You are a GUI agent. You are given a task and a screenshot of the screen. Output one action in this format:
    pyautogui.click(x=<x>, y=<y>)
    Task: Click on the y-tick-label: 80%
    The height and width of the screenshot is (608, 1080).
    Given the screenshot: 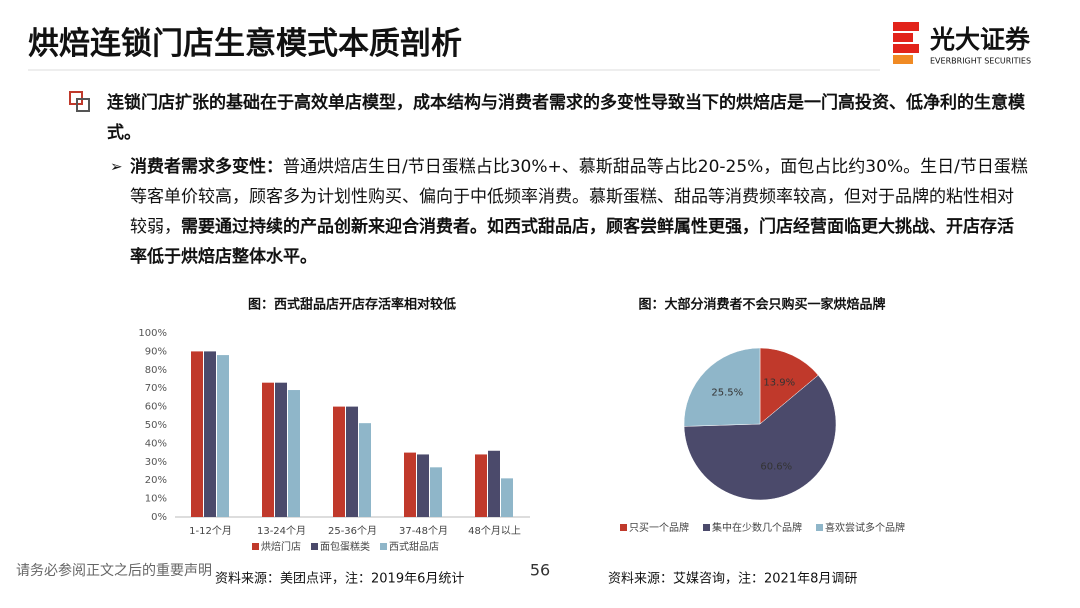 What is the action you would take?
    pyautogui.click(x=156, y=370)
    